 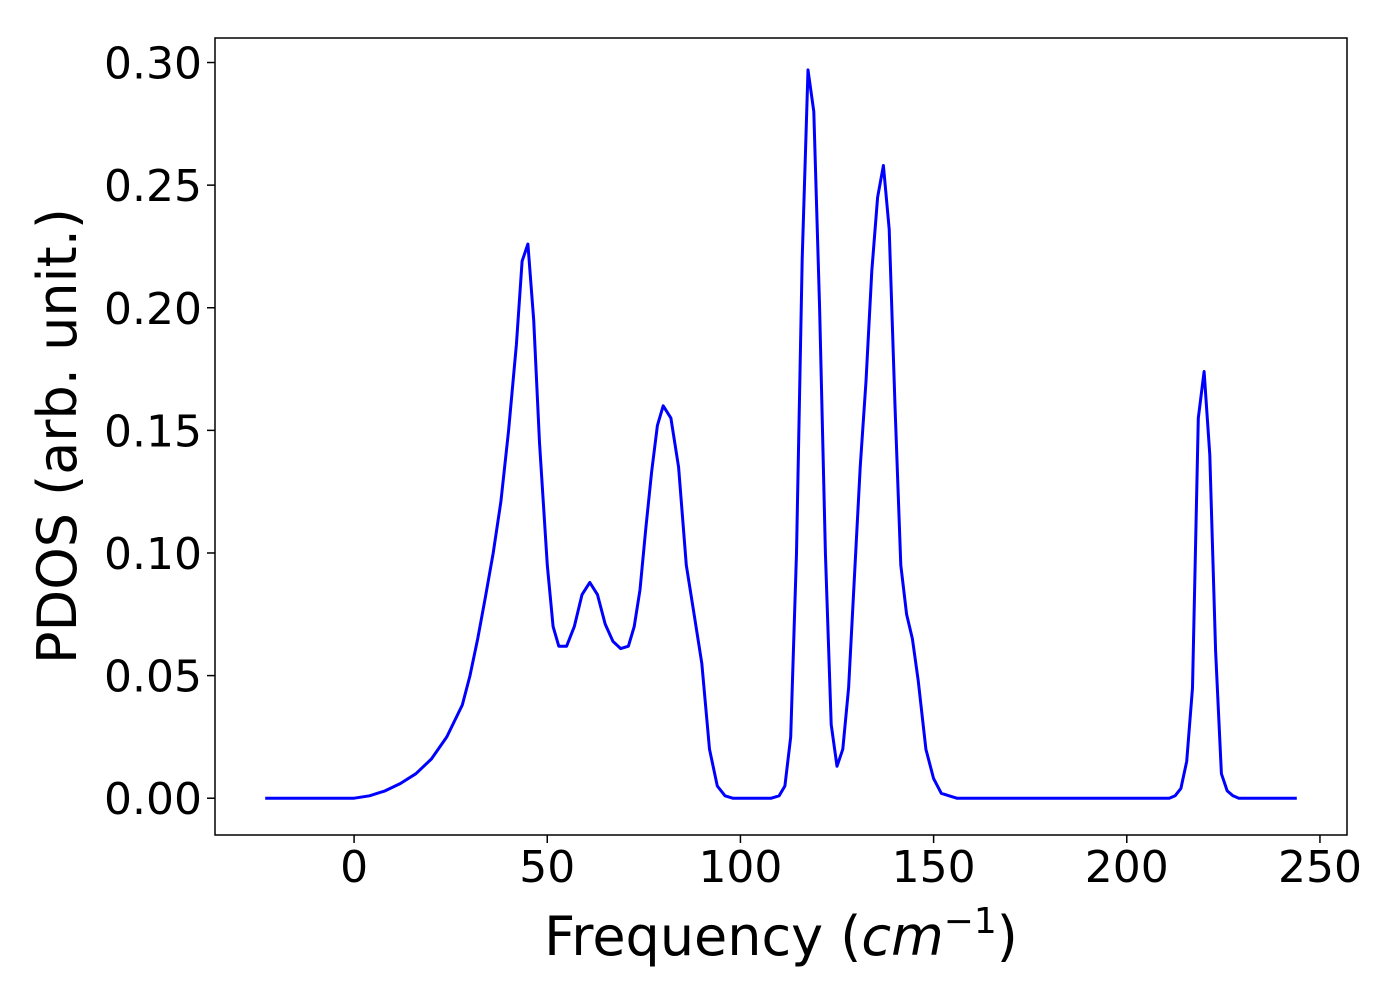 I want to click on x-axis-label: Frequency (cm−1), so click(x=781, y=934).